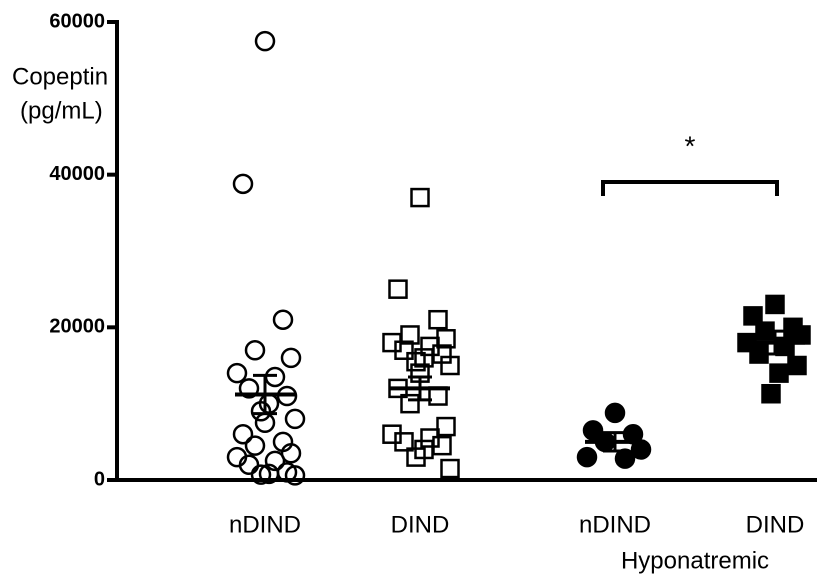  Describe the element at coordinates (77, 327) in the screenshot. I see `y-tick-label: 20000` at that location.